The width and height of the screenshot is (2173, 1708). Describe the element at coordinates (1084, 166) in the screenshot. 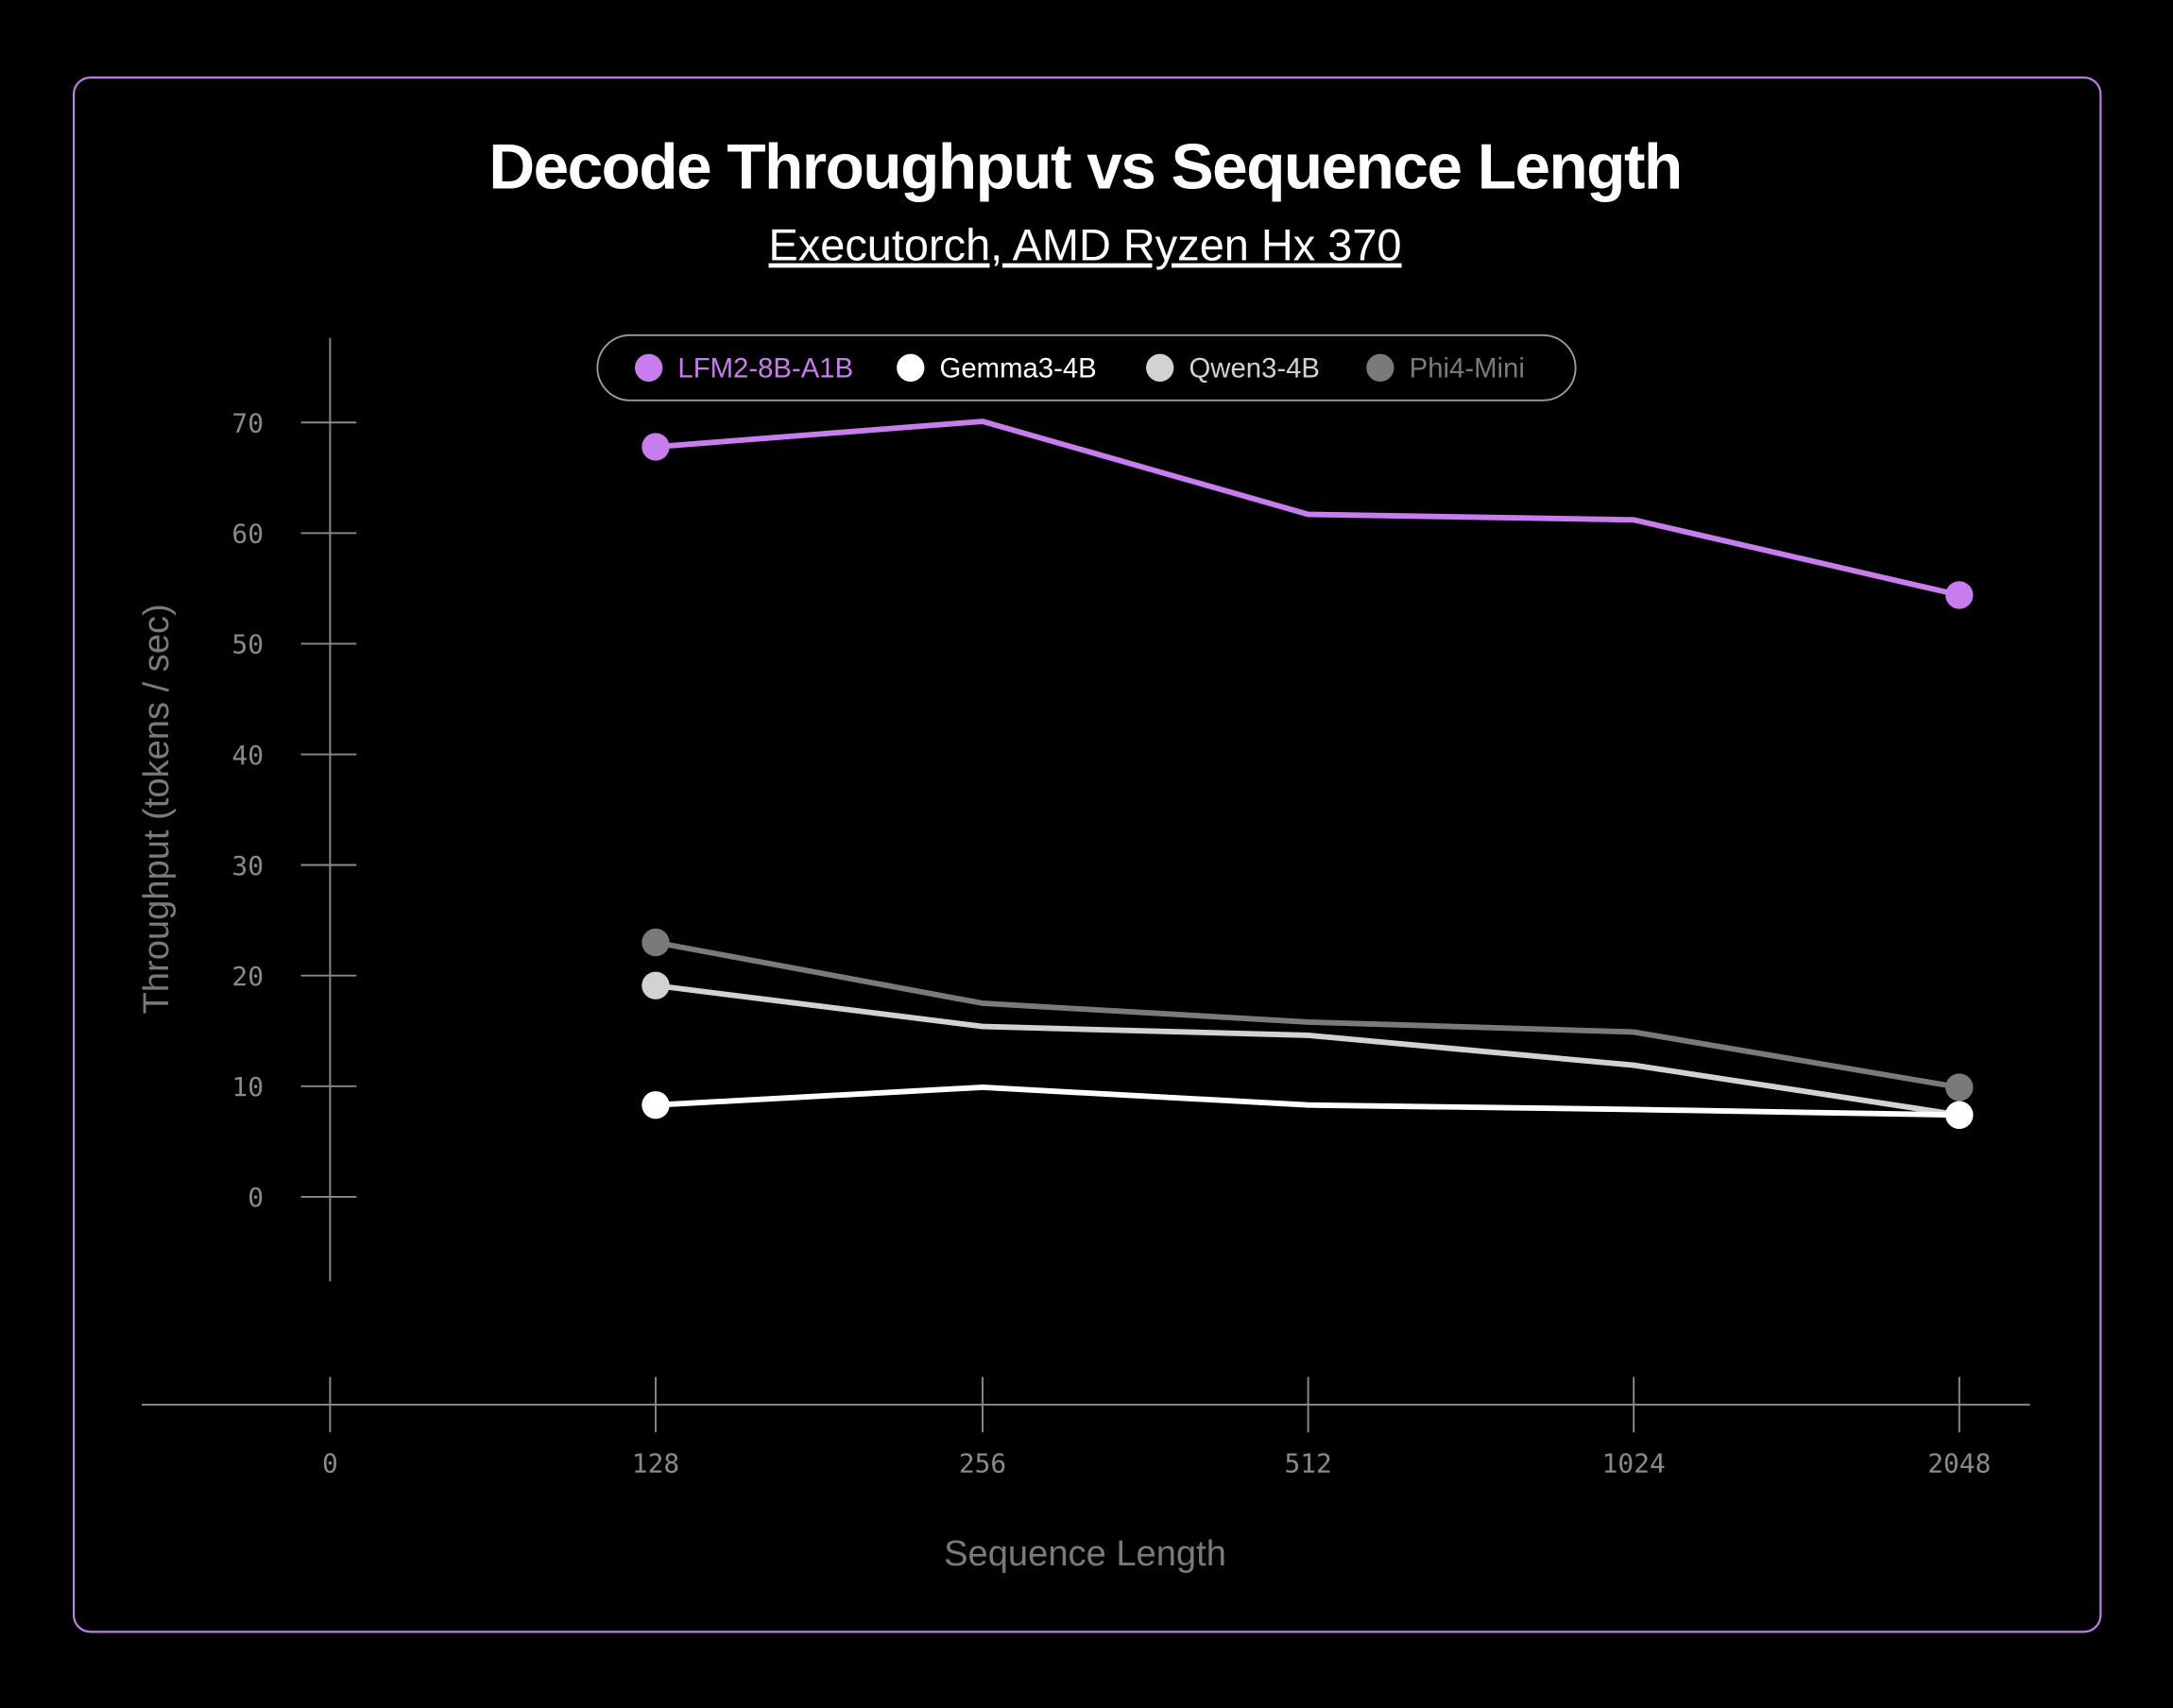

I see `chart-title: Decode Throughput vs Sequence Length` at that location.